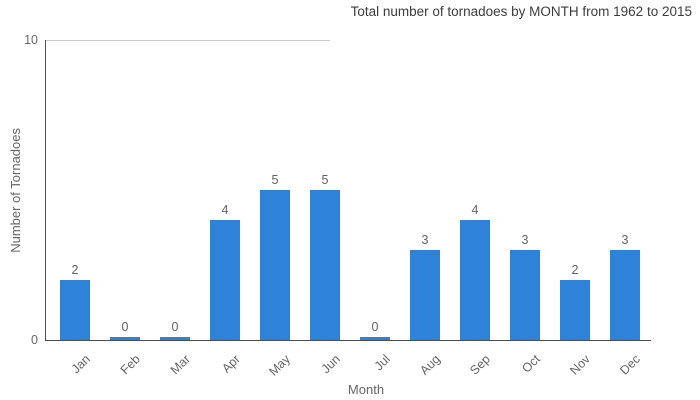  I want to click on bar-value-label-jun: 5, so click(325, 180).